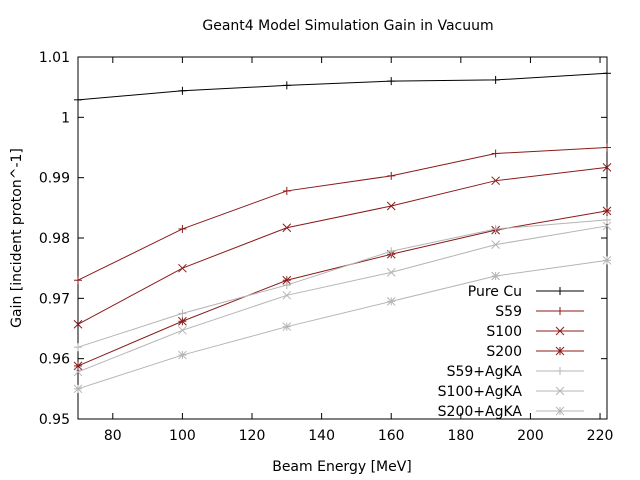  I want to click on legend-item: S100+AgKA, so click(511, 392).